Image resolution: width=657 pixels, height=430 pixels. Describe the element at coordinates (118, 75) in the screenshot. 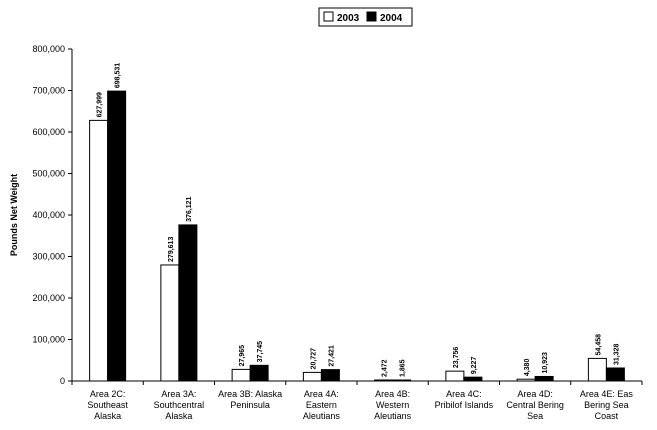

I see `data-label-2004: 698,531` at that location.